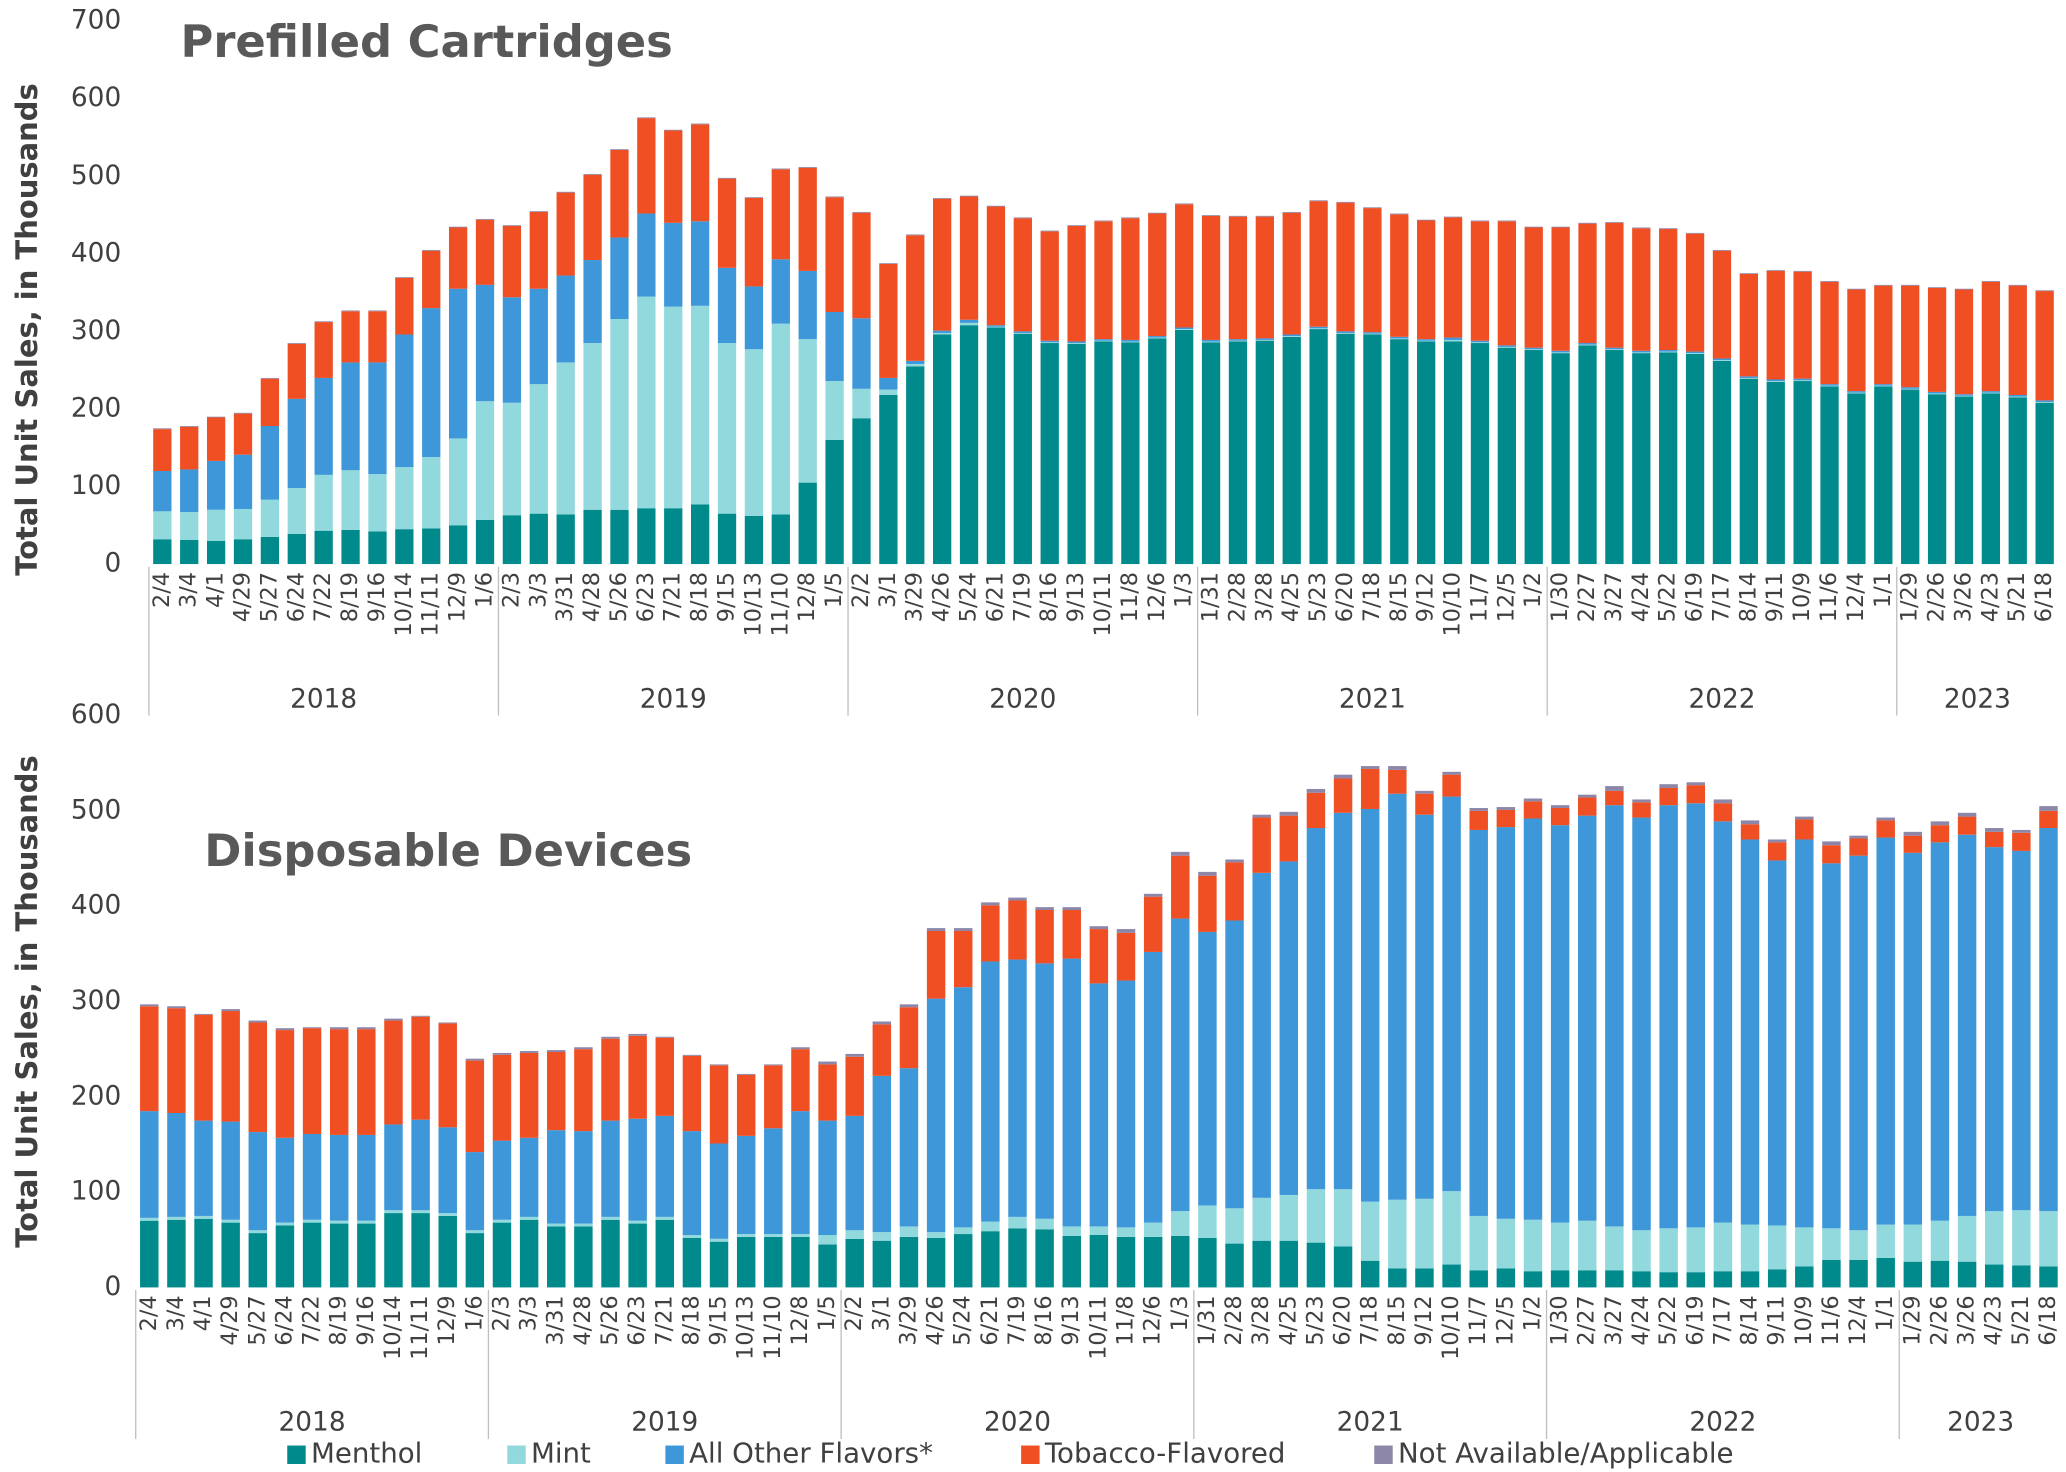  I want to click on x-tick-label: 3/29, so click(915, 597).